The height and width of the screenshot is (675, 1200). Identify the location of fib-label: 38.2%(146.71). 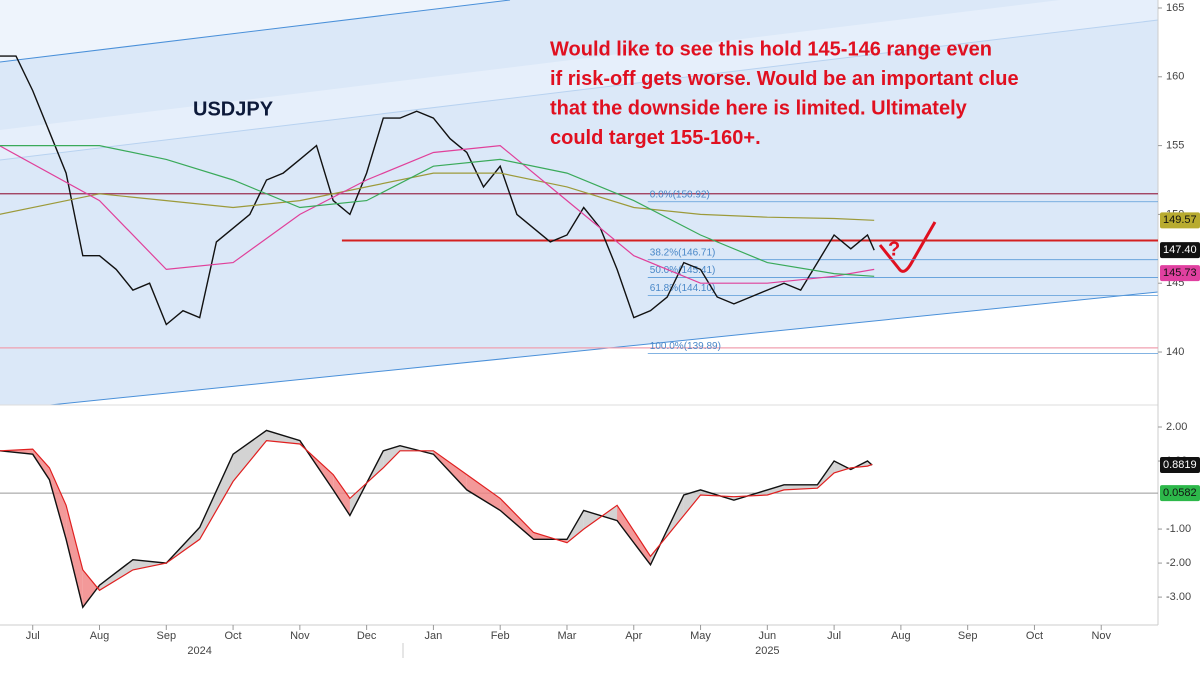
(683, 252).